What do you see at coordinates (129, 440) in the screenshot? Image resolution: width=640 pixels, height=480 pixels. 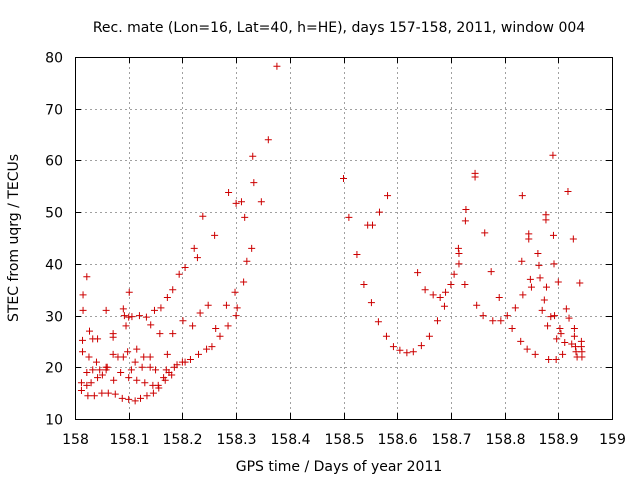 I see `x-tick-label: 158.1` at bounding box center [129, 440].